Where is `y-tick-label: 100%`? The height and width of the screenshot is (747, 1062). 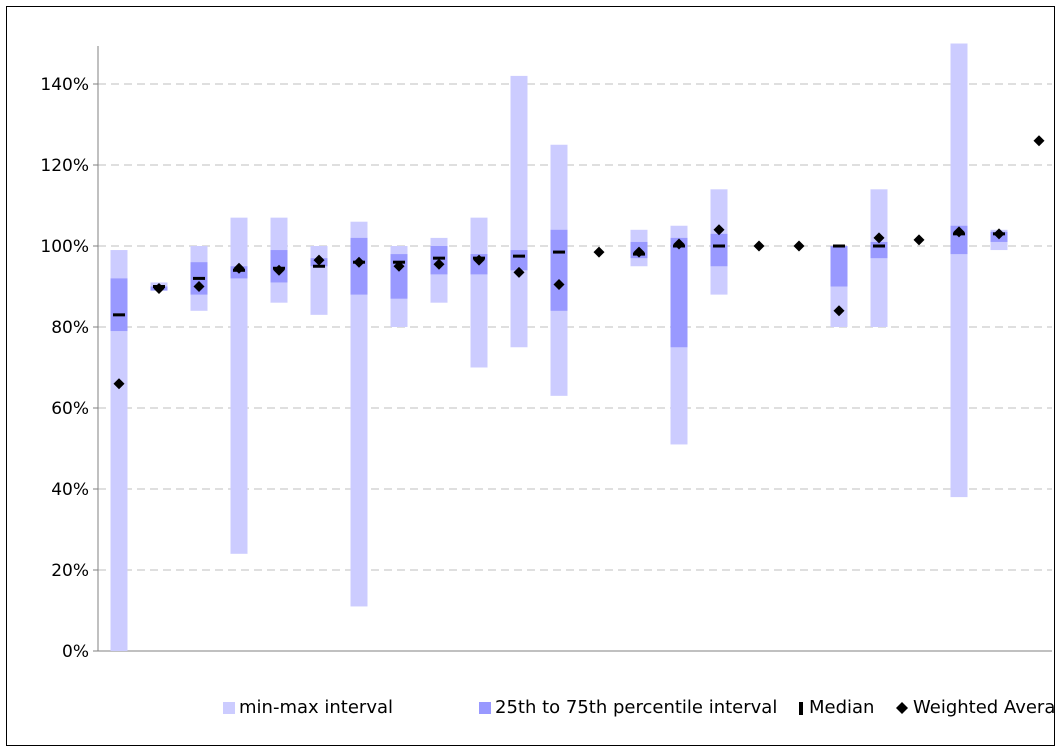
y-tick-label: 100% is located at coordinates (64, 247).